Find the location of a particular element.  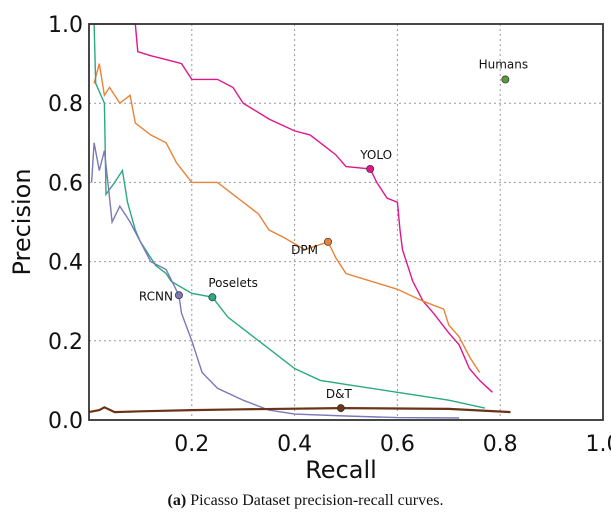

marker-dpm is located at coordinates (328, 241).